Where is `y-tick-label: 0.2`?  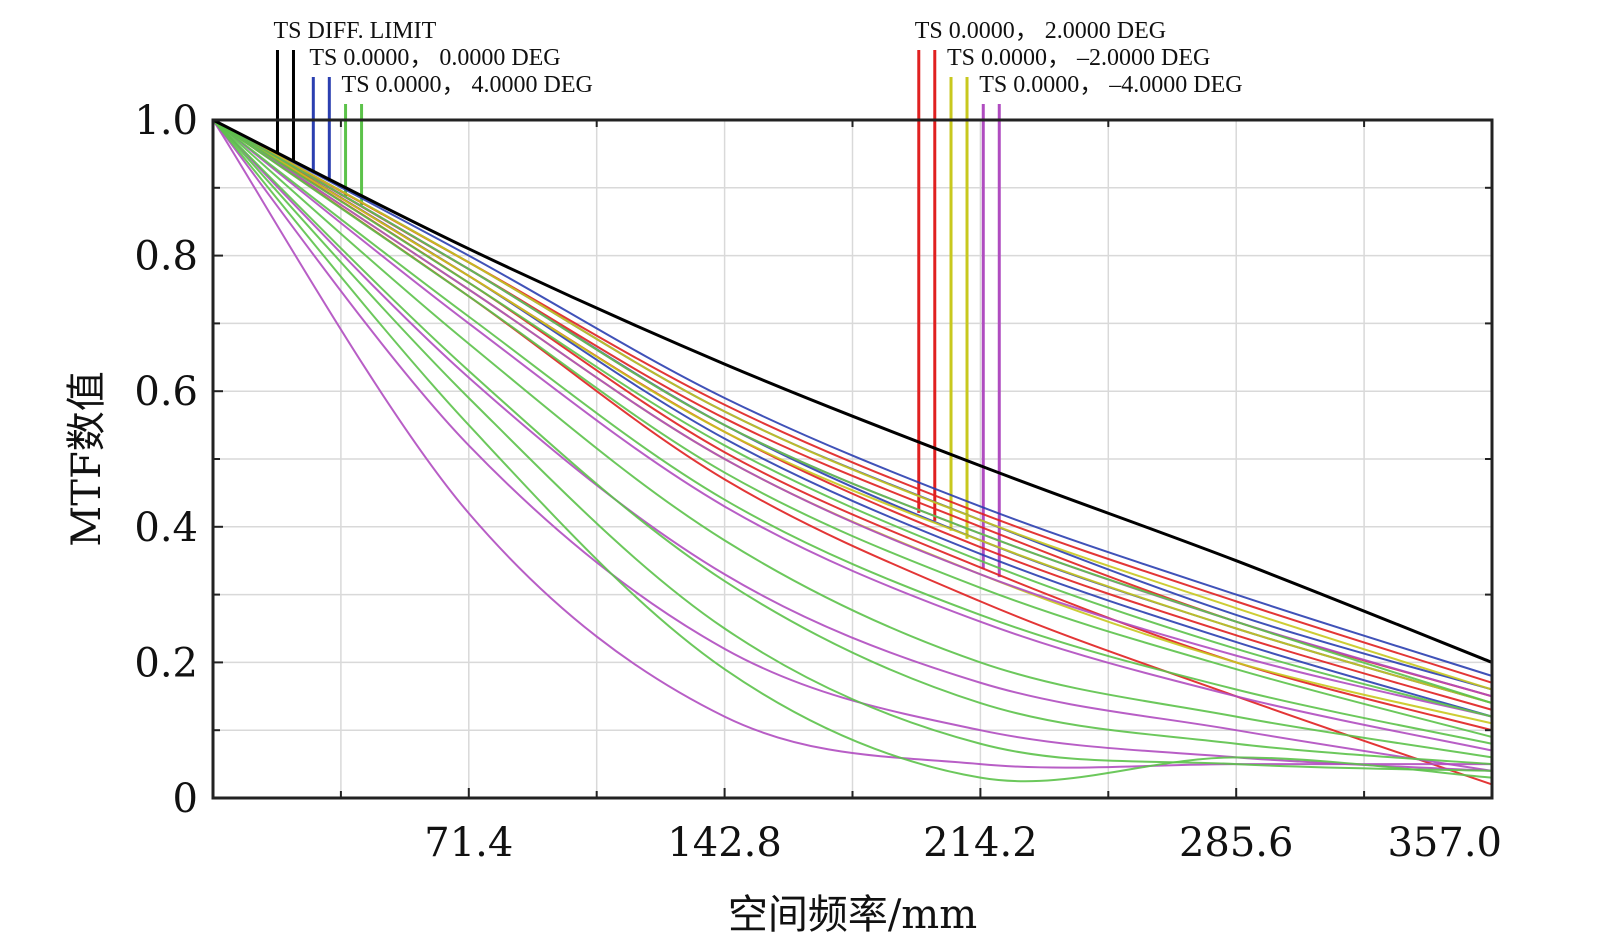 y-tick-label: 0.2 is located at coordinates (166, 663).